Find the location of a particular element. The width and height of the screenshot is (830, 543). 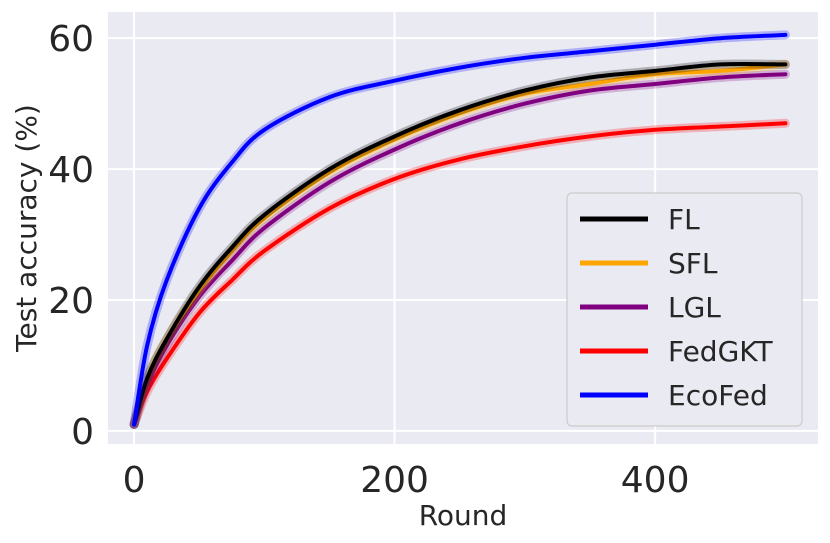

y-tick-label: 0 is located at coordinates (82, 432).